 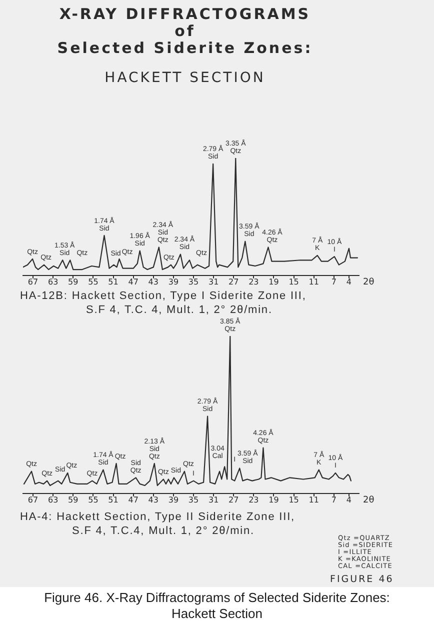 I want to click on text: S.F 4, T.C. 4, Mult. 1, 2° 2θ/min., so click(x=179, y=310).